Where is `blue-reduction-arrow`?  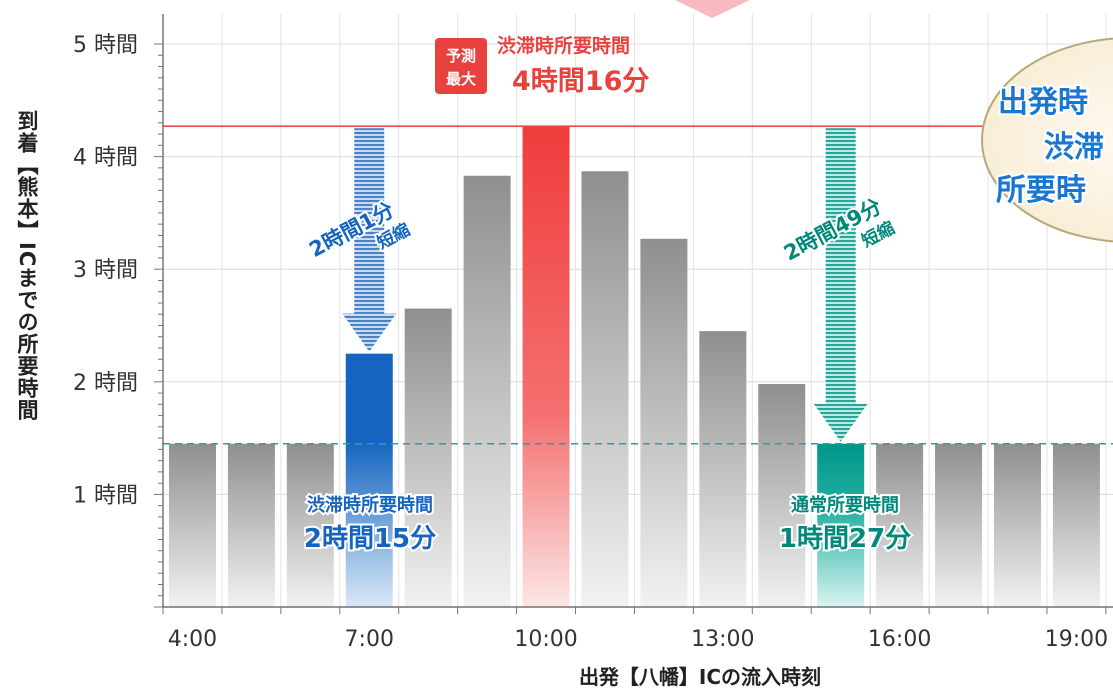 blue-reduction-arrow is located at coordinates (369, 240).